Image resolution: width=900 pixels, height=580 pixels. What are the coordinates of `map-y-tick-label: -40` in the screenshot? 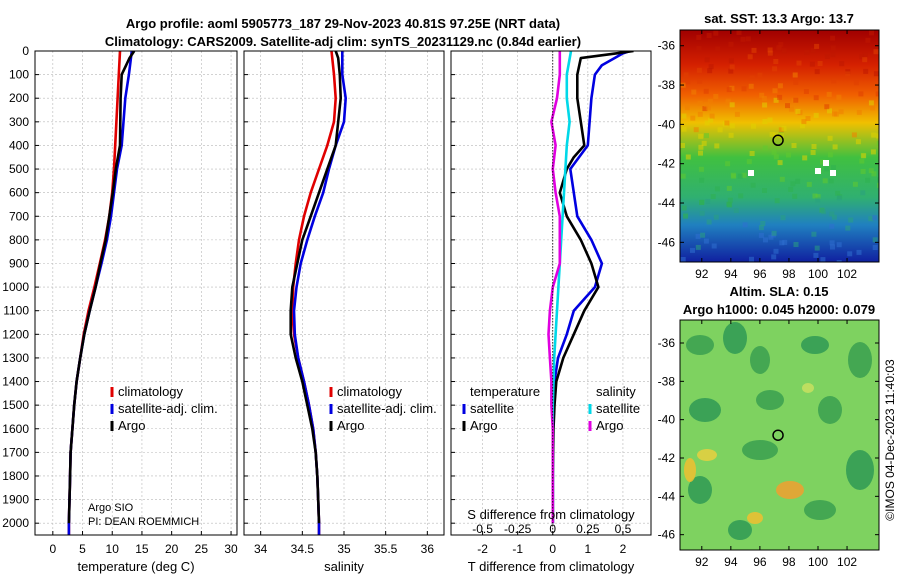 It's located at (667, 124).